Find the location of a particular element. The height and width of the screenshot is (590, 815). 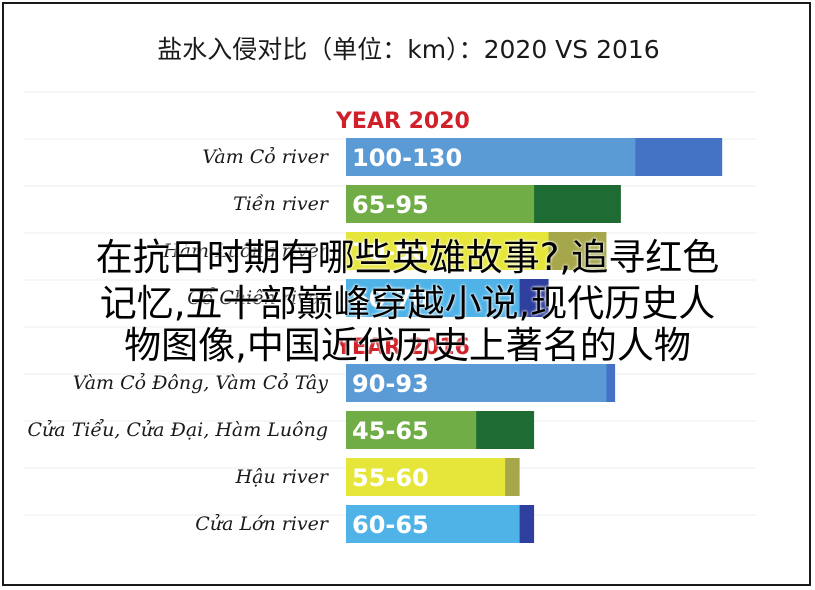

bar-value-label: 70-90 is located at coordinates (390, 252).